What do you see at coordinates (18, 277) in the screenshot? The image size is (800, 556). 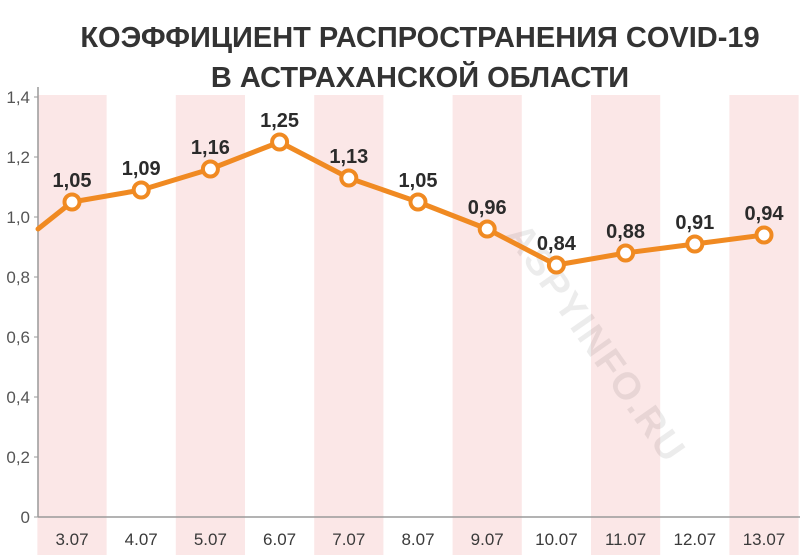 I see `y-tick-label: 0,8` at bounding box center [18, 277].